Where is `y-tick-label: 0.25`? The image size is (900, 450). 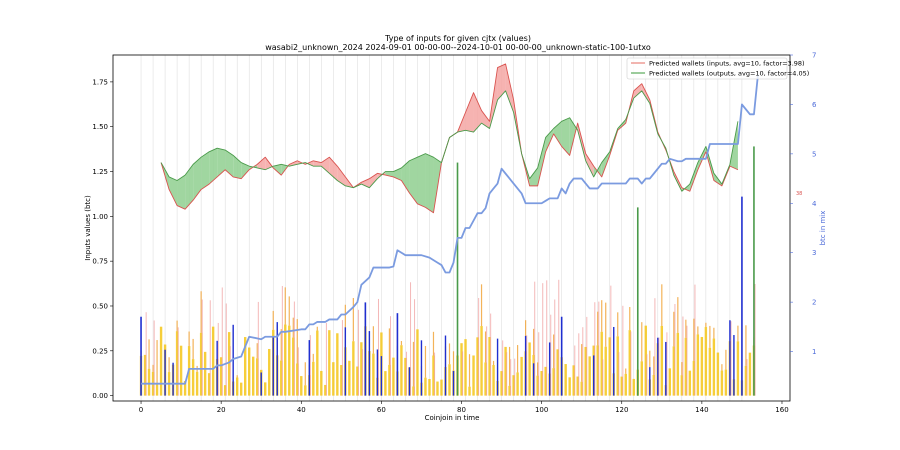
y-tick-label: 0.25 is located at coordinates (100, 351).